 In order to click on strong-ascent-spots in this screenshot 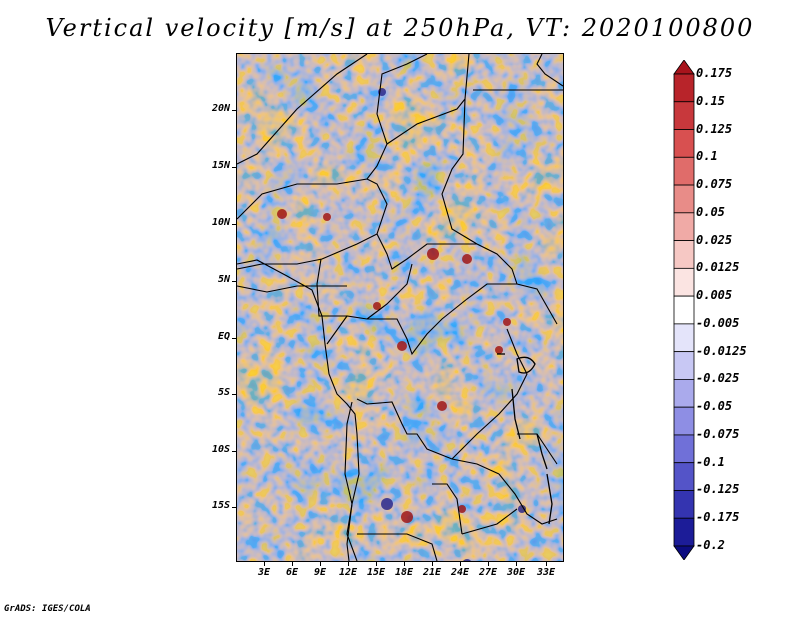, I will do `click(394, 366)`.